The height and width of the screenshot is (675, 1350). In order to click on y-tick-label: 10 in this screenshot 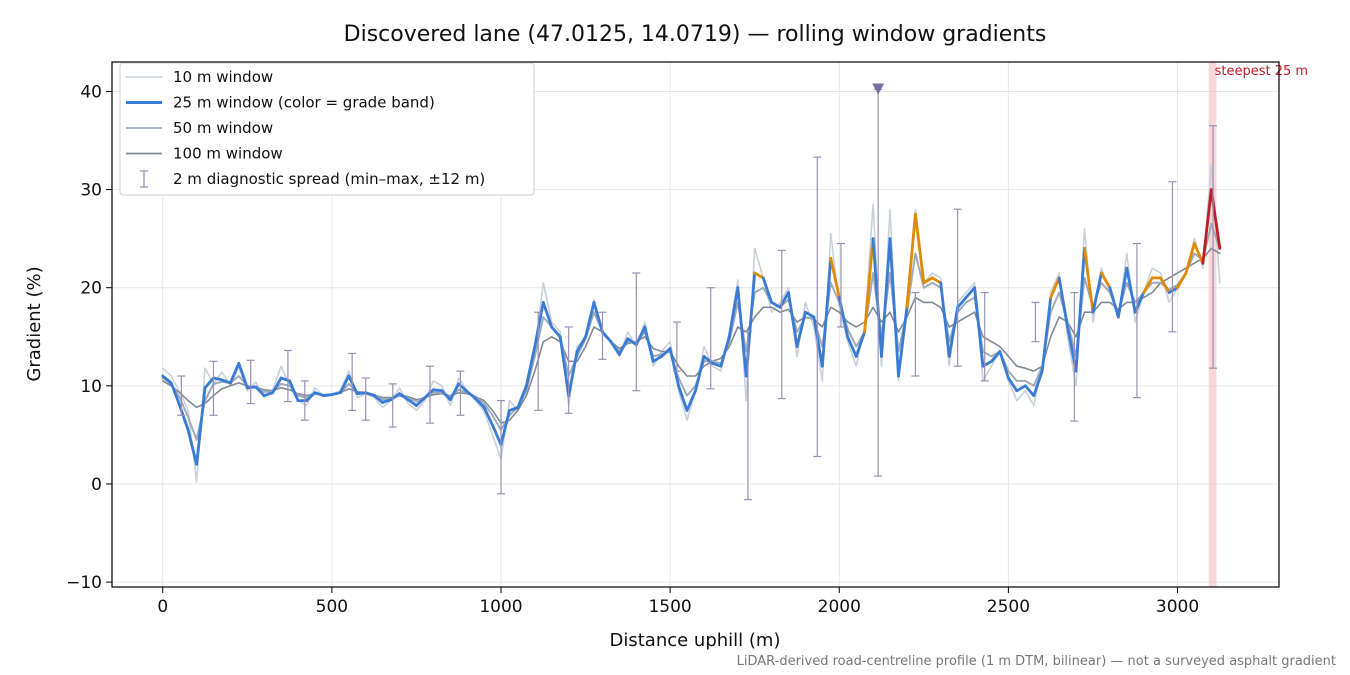, I will do `click(91, 387)`.